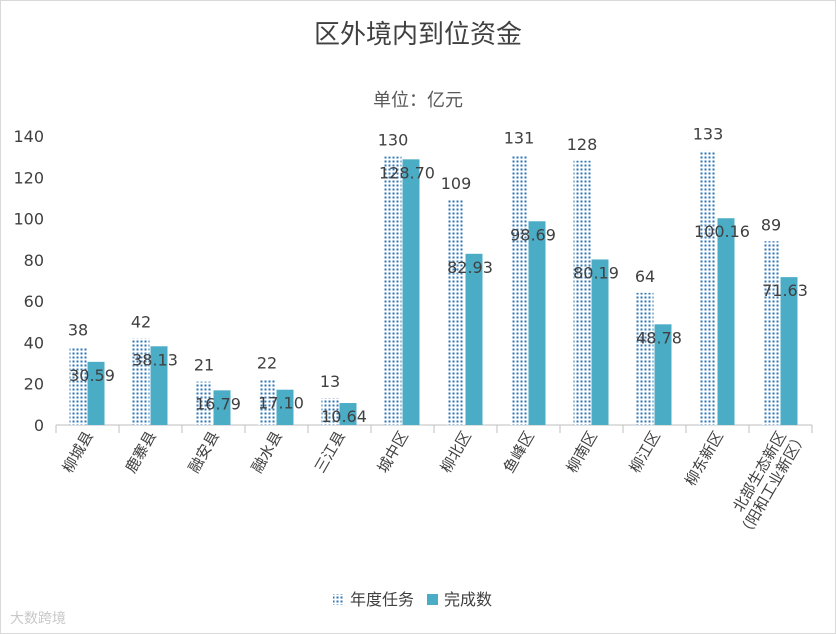 This screenshot has width=836, height=634. Describe the element at coordinates (330, 381) in the screenshot. I see `data-label-annual-target: 13` at that location.